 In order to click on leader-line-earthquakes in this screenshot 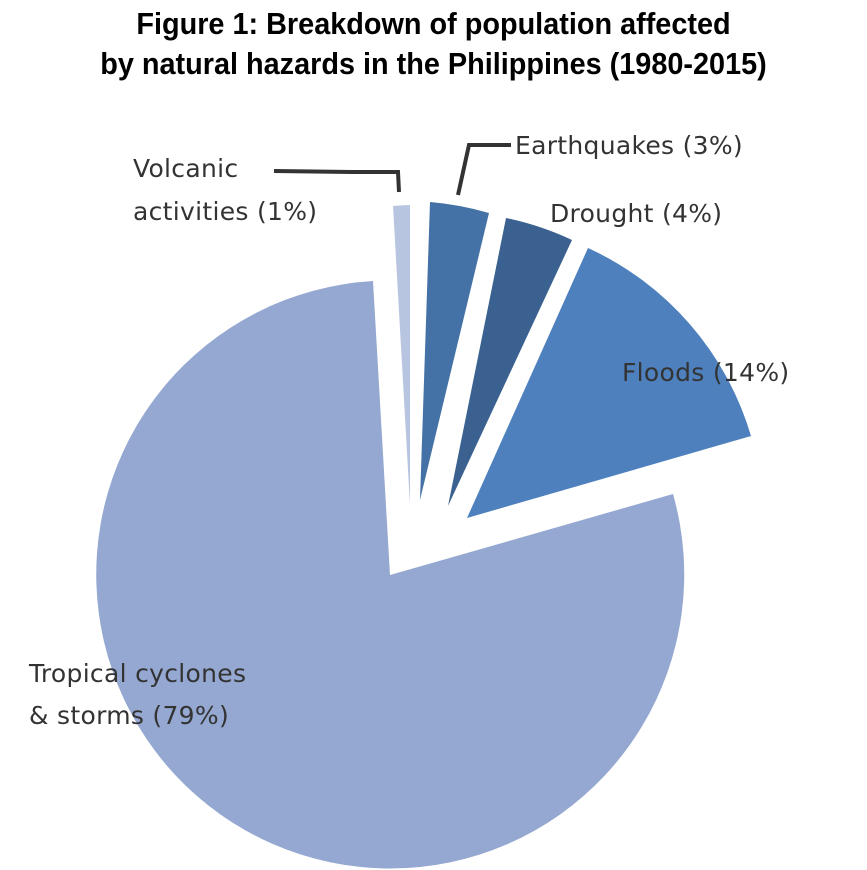, I will do `click(483, 169)`.